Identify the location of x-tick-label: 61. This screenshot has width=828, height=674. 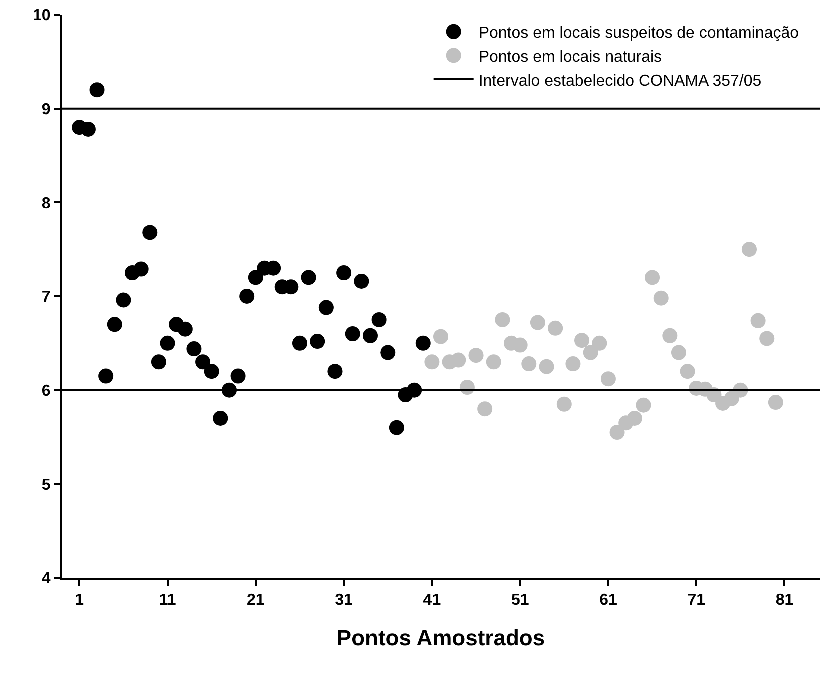
(609, 601).